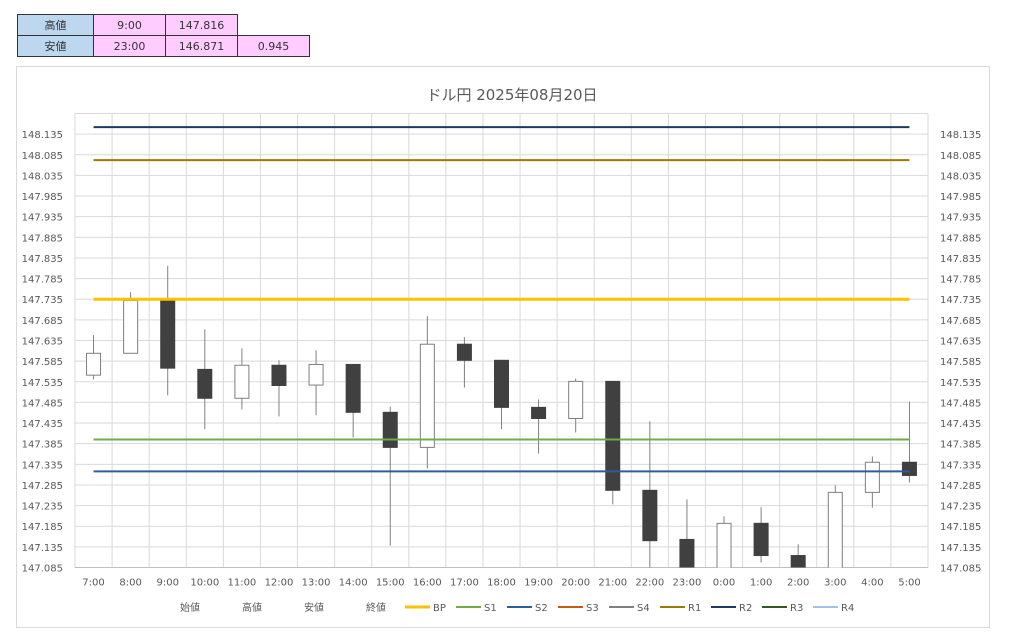 The height and width of the screenshot is (641, 1024). I want to click on y-tick-left: 147.435, so click(42, 424).